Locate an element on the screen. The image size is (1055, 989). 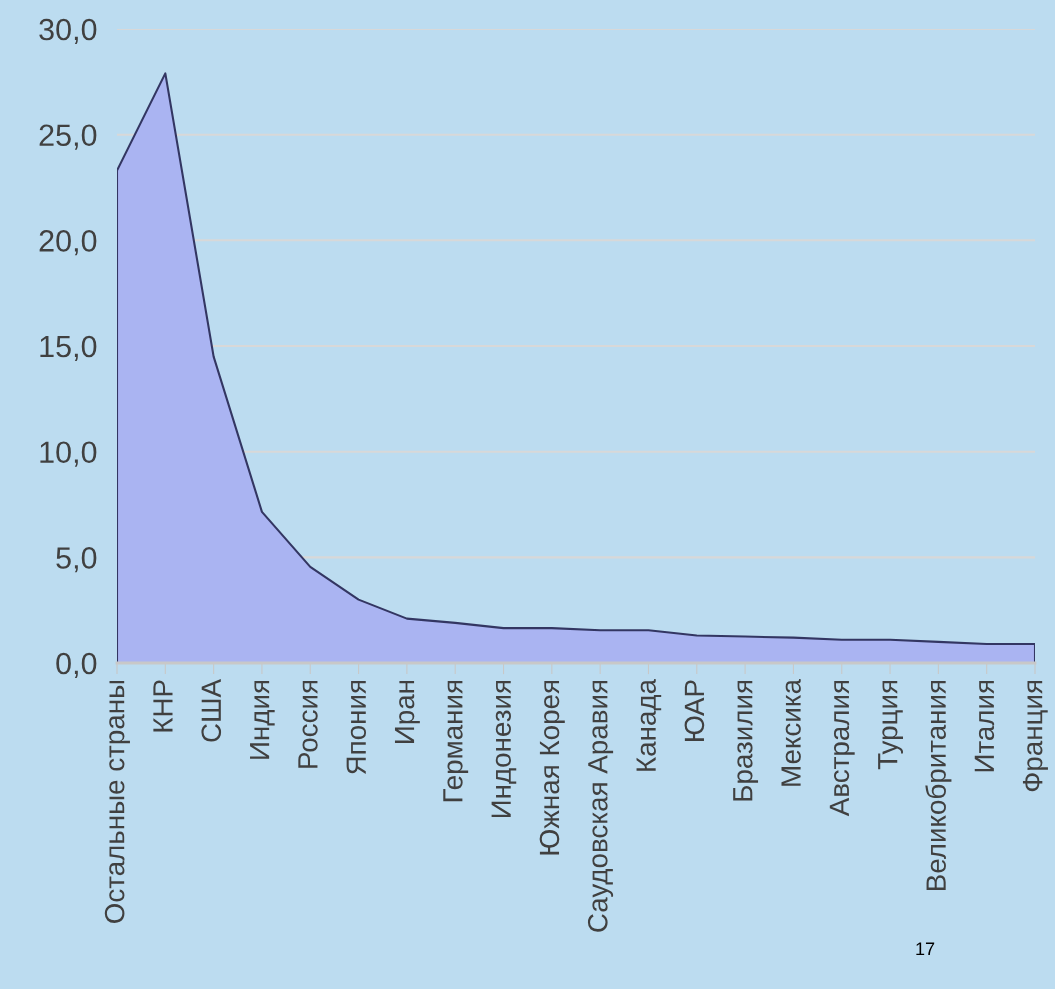
x-tick-label: Южная Корея is located at coordinates (552, 767).